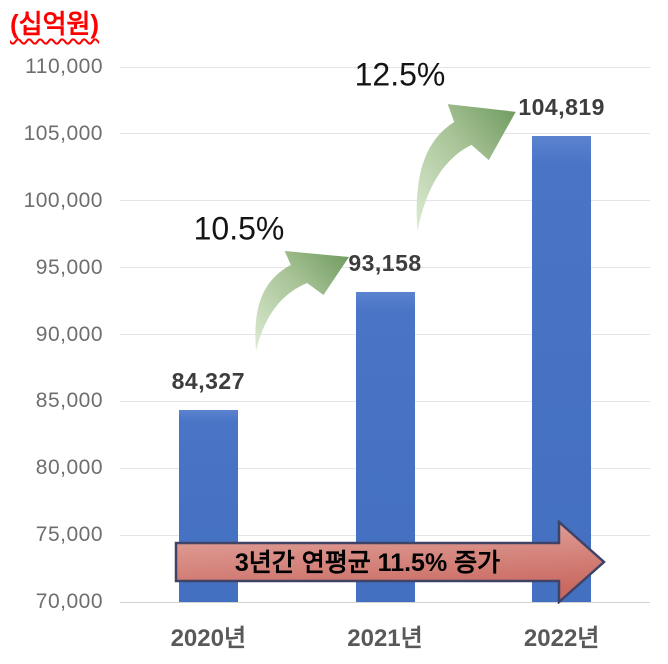 This screenshot has height=664, width=668. What do you see at coordinates (69, 334) in the screenshot?
I see `y-axis-tick-label: 90,000` at bounding box center [69, 334].